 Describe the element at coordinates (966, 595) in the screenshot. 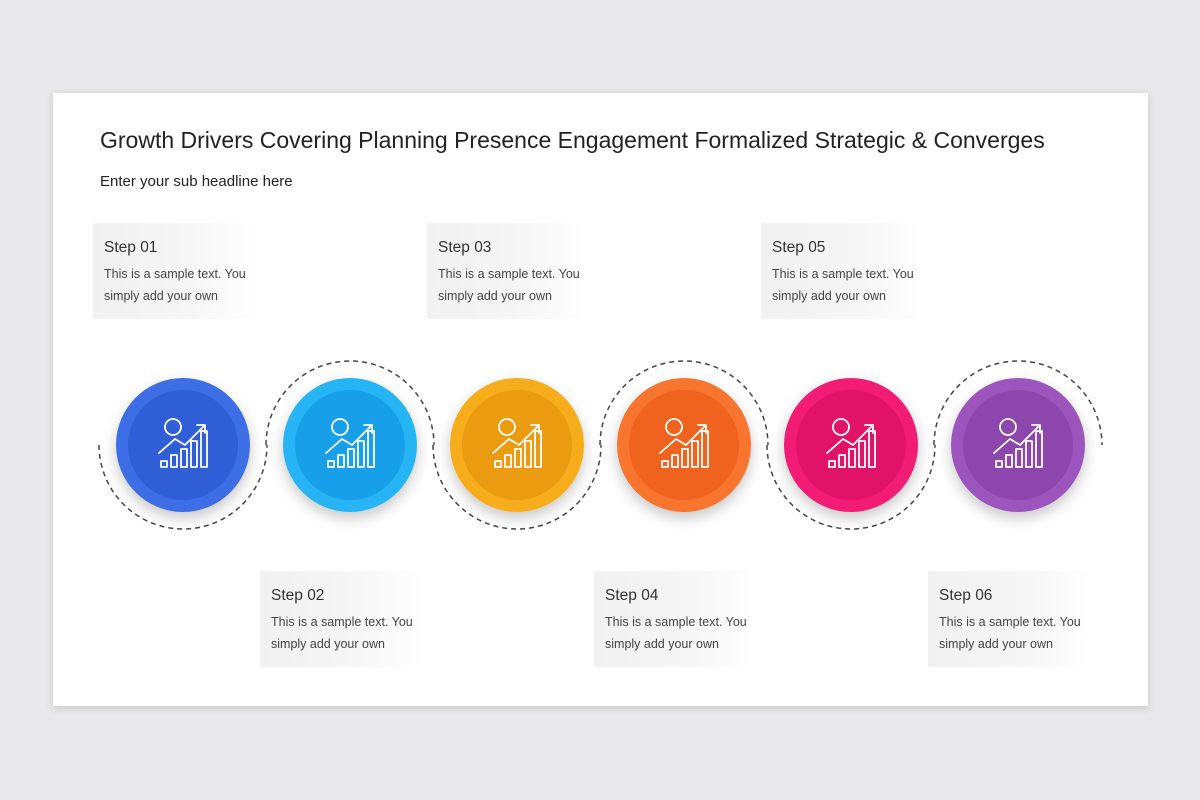

I see `step-title: Step 06` at that location.